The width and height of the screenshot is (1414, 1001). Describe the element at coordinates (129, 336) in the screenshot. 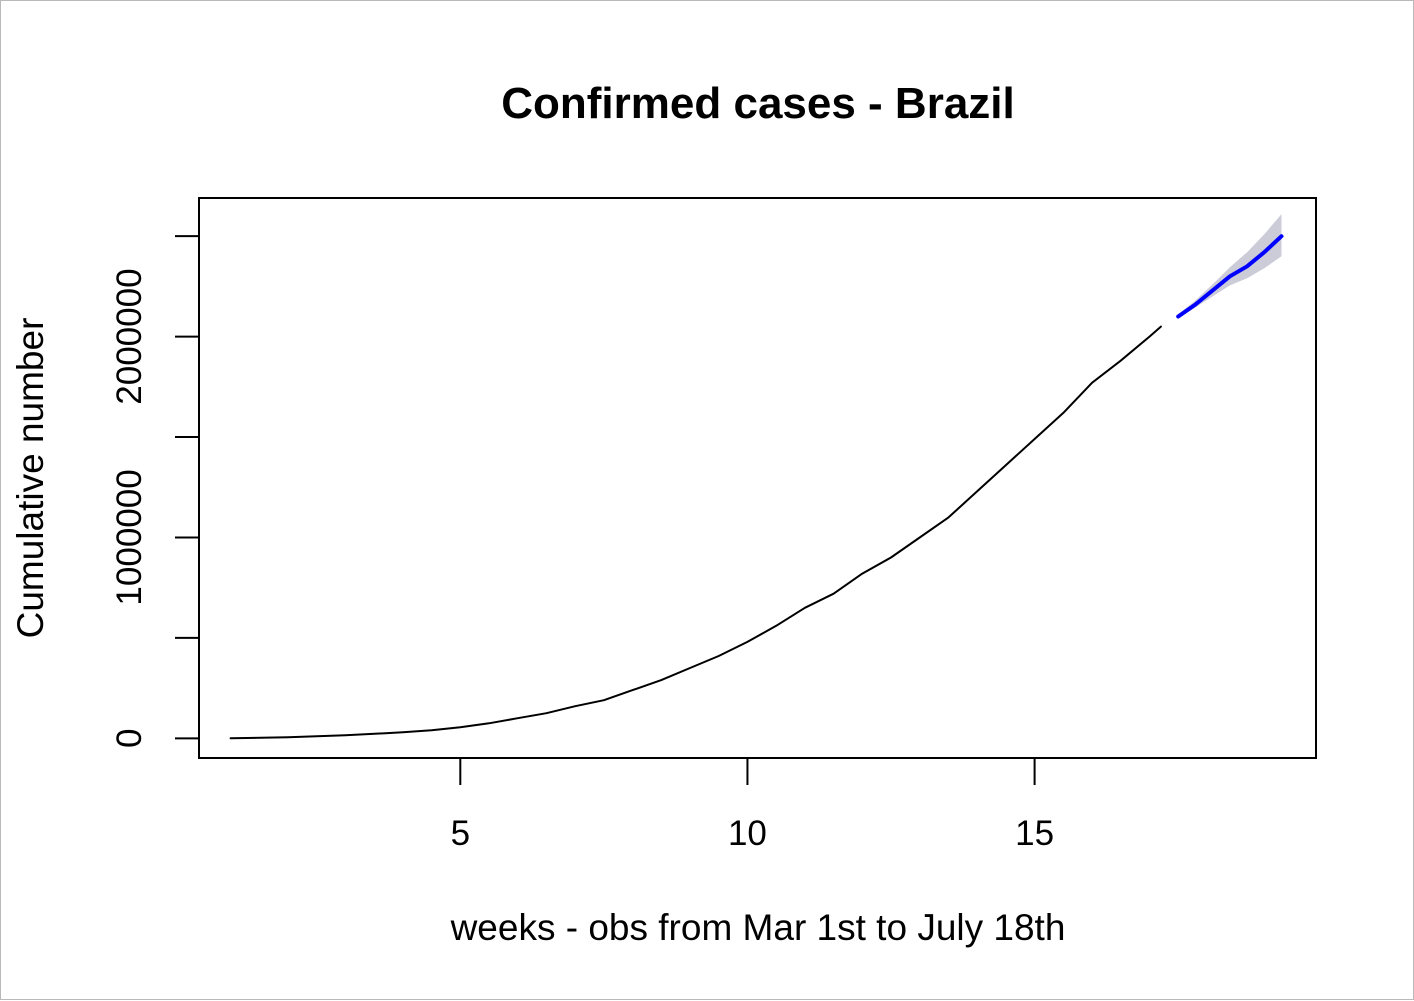

I see `y-tick-label: 2000000` at that location.